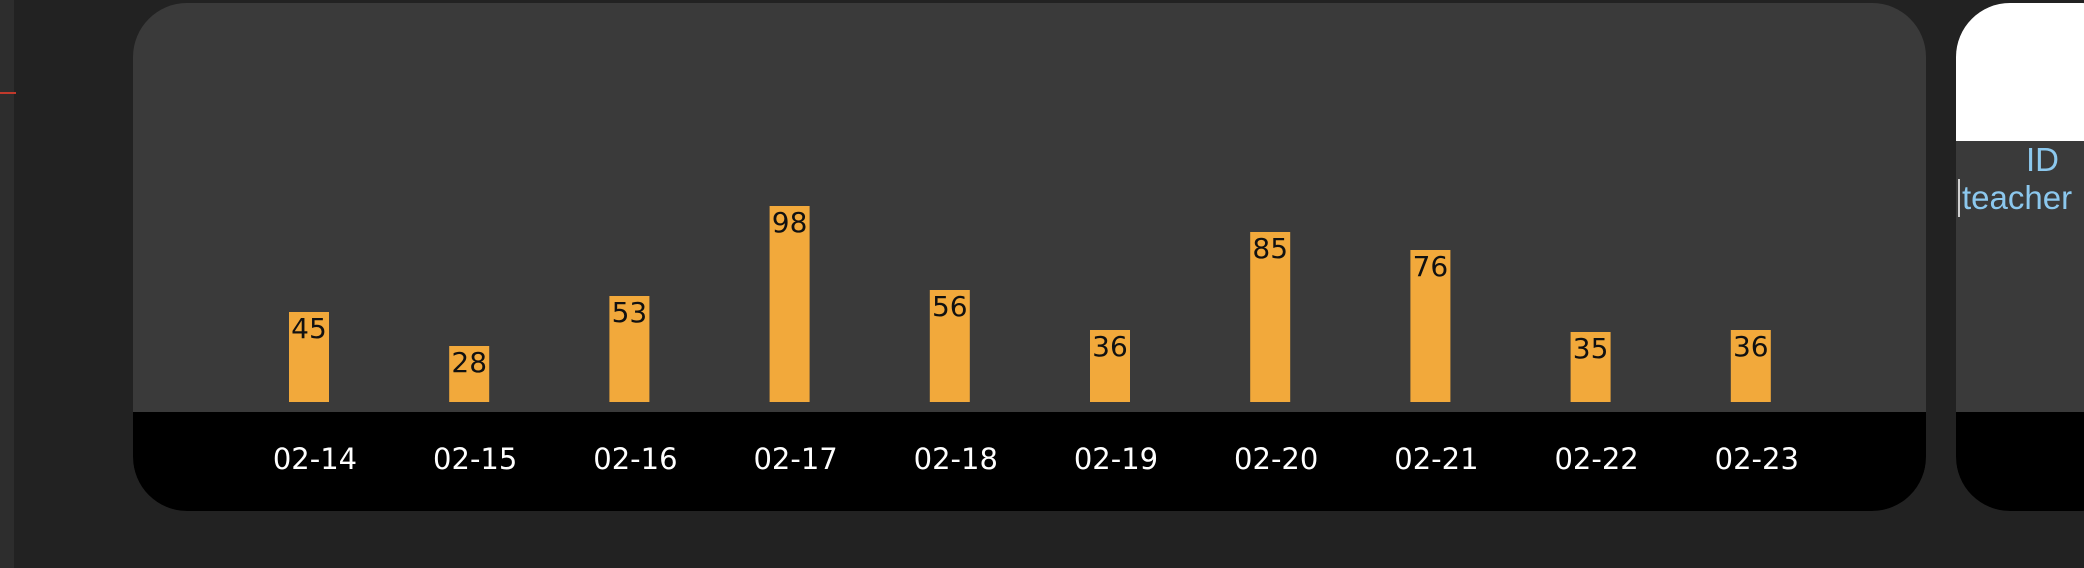 The width and height of the screenshot is (2084, 568). I want to click on x-tick-label: 02-16, so click(635, 459).